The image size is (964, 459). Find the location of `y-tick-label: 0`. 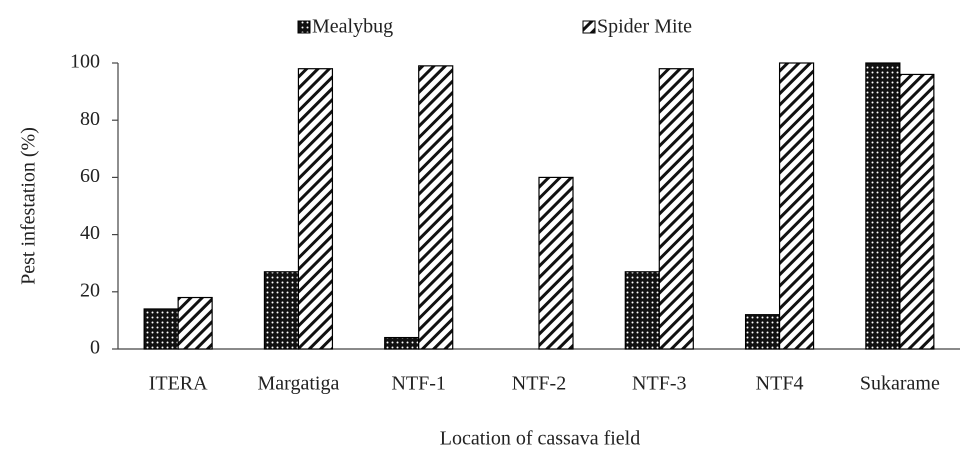

y-tick-label: 0 is located at coordinates (95, 348).